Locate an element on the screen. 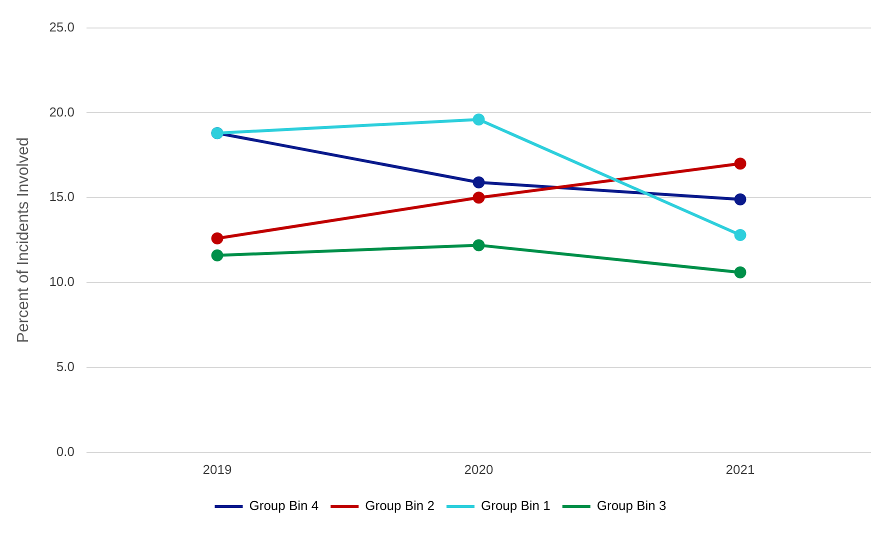 This screenshot has width=889, height=535. legend-label: Group Bin 4 is located at coordinates (284, 506).